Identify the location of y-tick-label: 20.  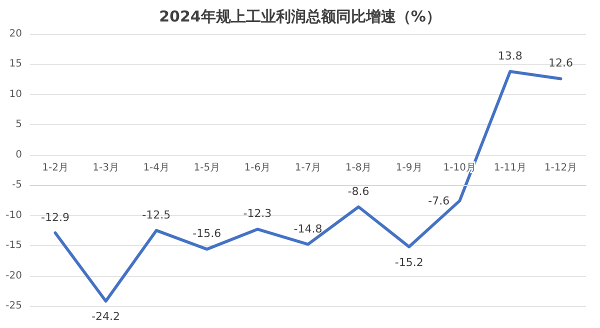
(15, 34).